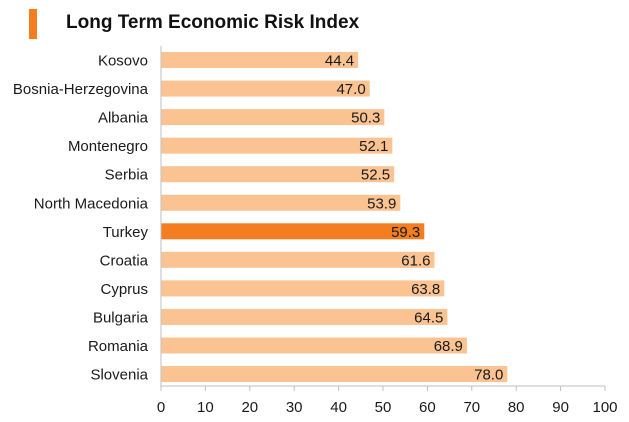 The image size is (629, 422). I want to click on category-label-montenegro: Montenegro, so click(108, 146).